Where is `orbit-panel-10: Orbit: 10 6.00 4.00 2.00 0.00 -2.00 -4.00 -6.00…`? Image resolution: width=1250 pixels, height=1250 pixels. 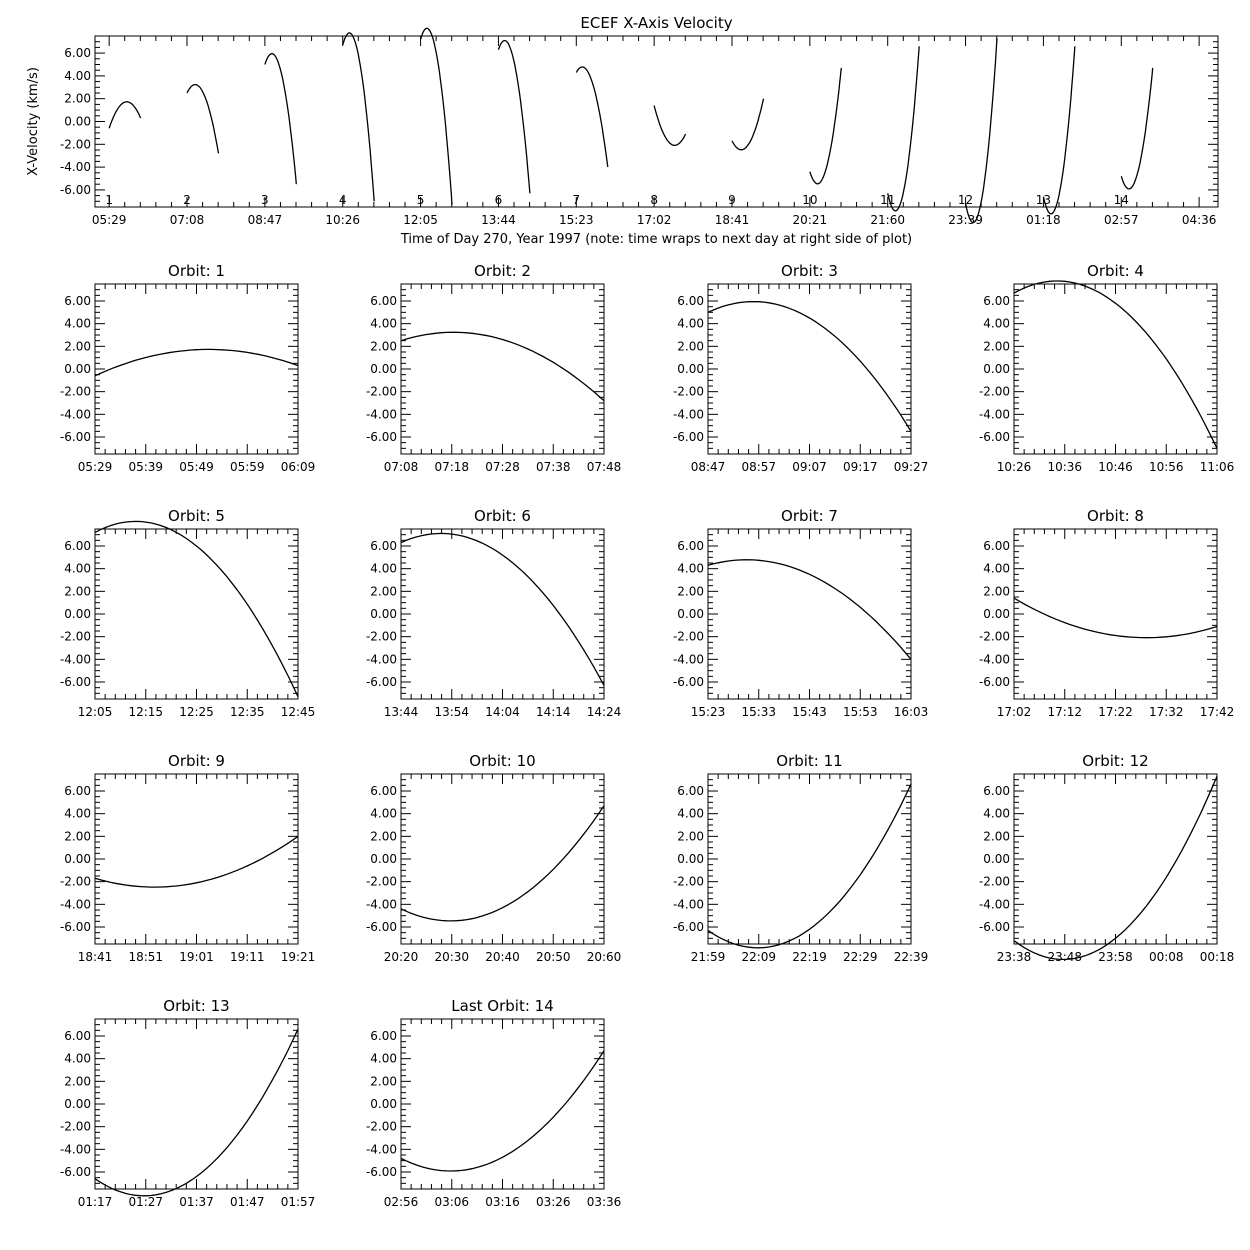
orbit-panel-10: Orbit: 10 6.00 4.00 2.00 0.00 -2.00 -4.00 -6.00… is located at coordinates (493, 858).